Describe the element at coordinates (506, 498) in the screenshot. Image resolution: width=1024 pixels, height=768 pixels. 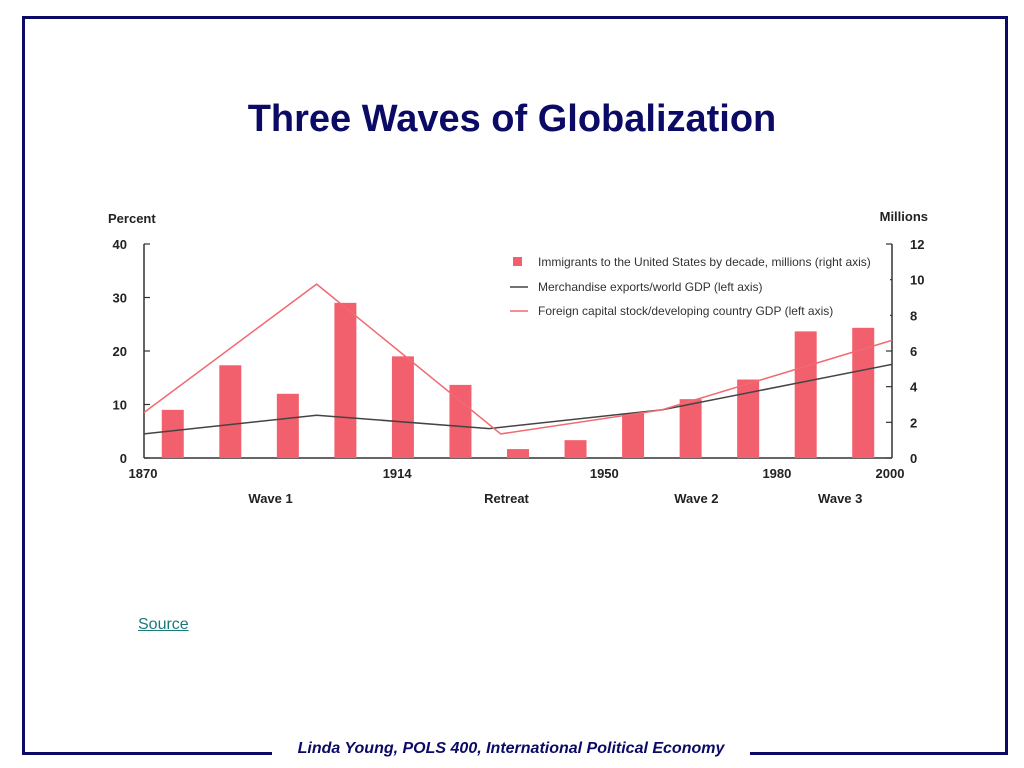
I see `period-label: Retreat` at that location.